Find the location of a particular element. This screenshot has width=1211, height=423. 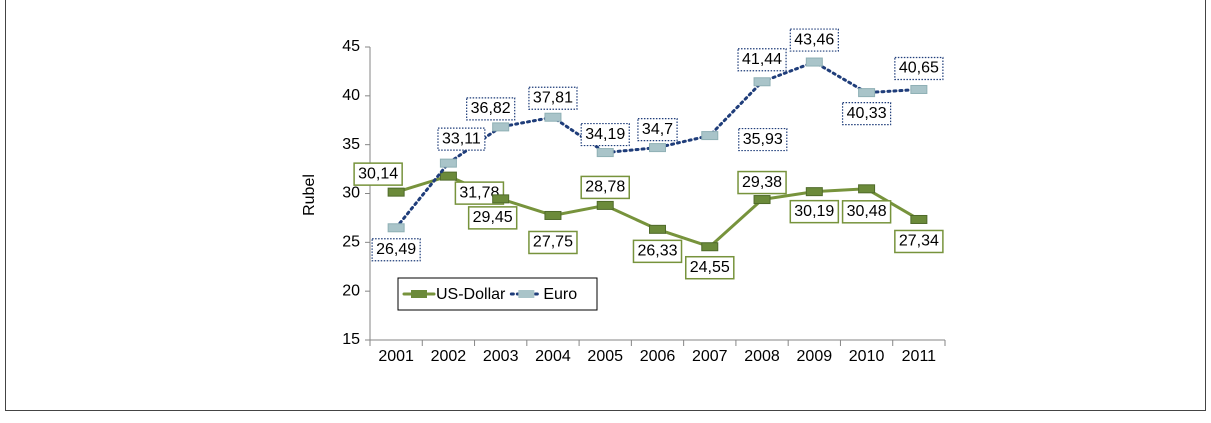

data-label: 35,93 is located at coordinates (763, 139).